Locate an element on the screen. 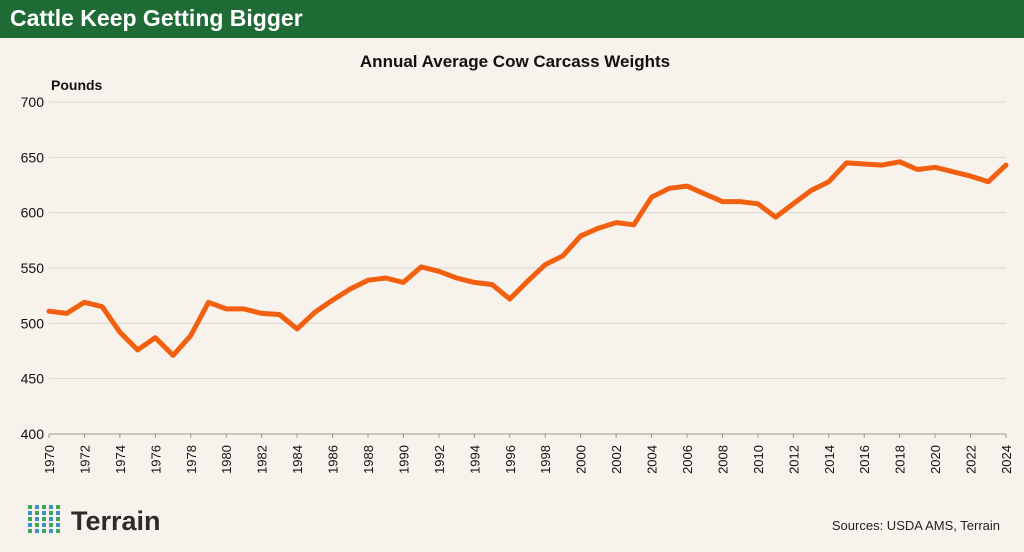 Image resolution: width=1024 pixels, height=552 pixels. x-tick-label: 2004 is located at coordinates (652, 459).